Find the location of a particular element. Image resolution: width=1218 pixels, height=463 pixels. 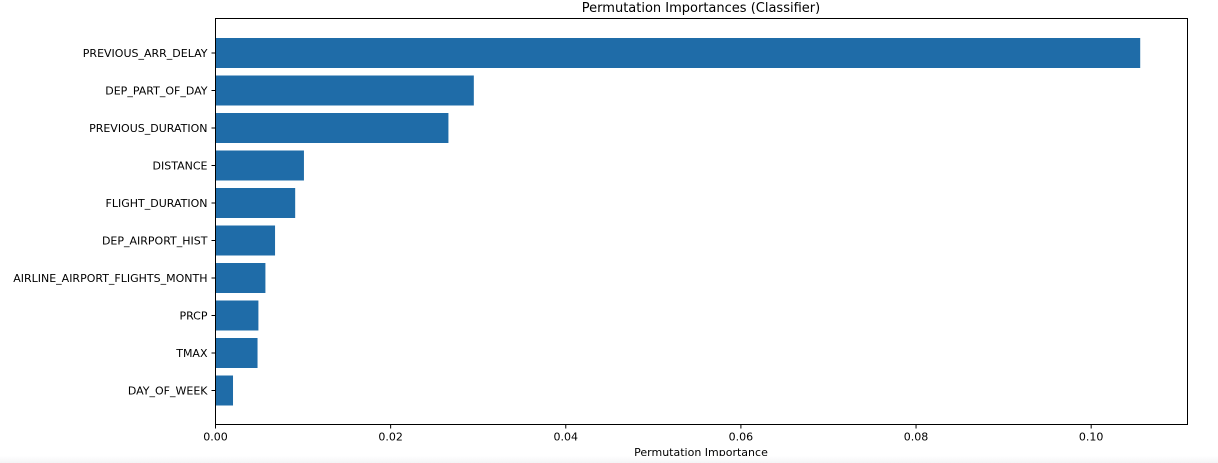

x-tick-label: 0.10 is located at coordinates (1091, 437).